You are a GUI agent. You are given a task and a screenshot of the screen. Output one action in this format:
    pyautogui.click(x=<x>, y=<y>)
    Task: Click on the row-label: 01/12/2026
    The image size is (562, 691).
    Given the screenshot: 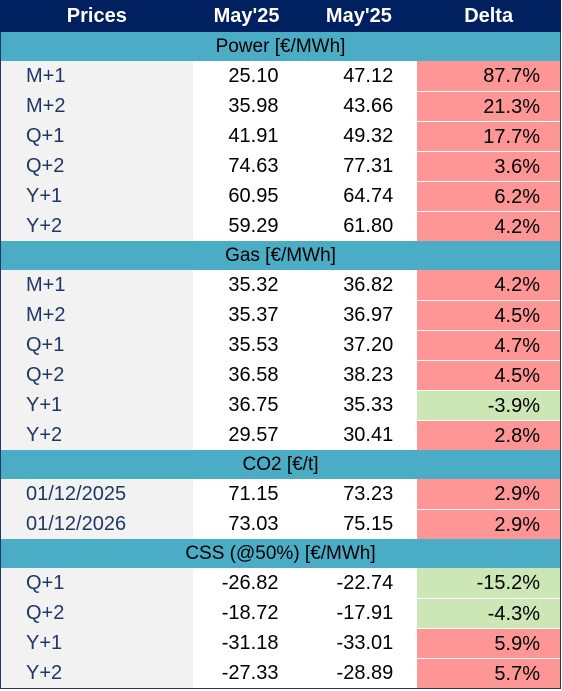 What is the action you would take?
    pyautogui.click(x=97, y=524)
    